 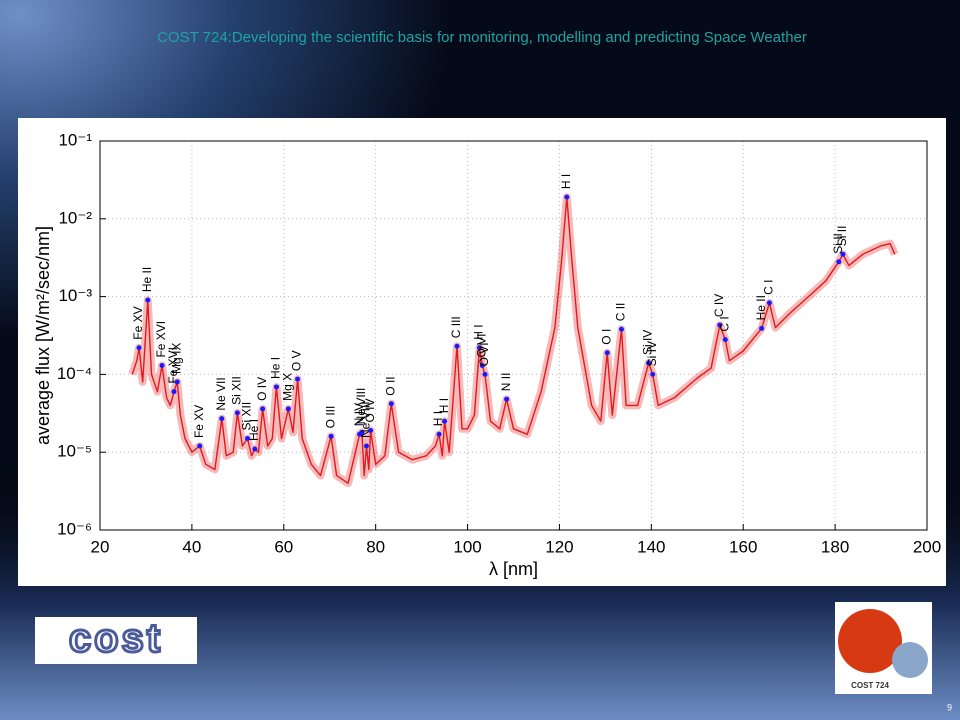 What do you see at coordinates (176, 358) in the screenshot?
I see `line-label: Mg IX` at bounding box center [176, 358].